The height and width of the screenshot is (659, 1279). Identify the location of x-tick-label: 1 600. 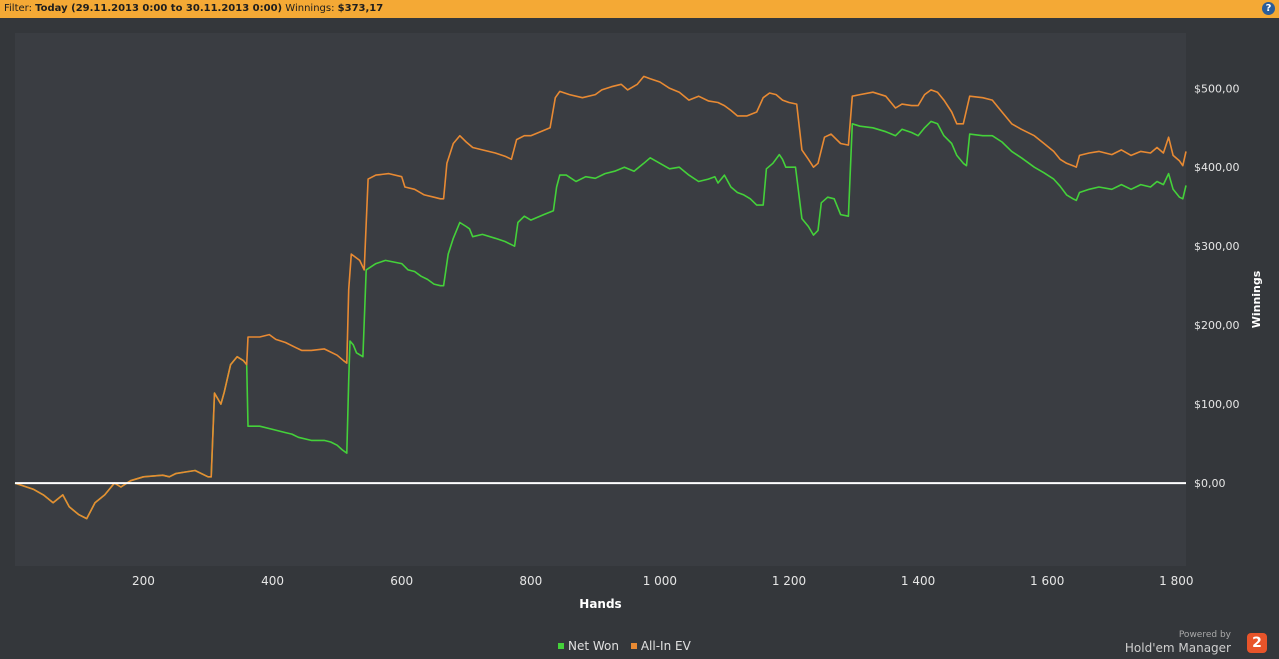
(1047, 581).